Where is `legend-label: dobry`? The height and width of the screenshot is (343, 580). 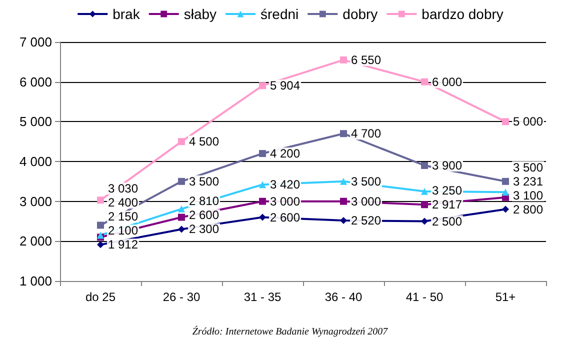
legend-label: dobry is located at coordinates (360, 14).